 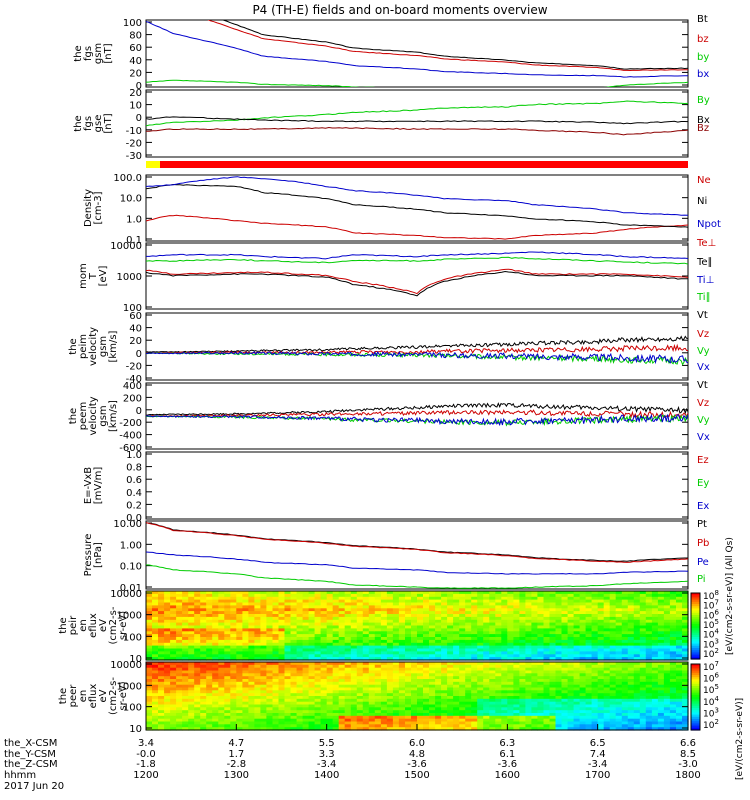 I want to click on series-line-Vx, so click(x=417, y=357).